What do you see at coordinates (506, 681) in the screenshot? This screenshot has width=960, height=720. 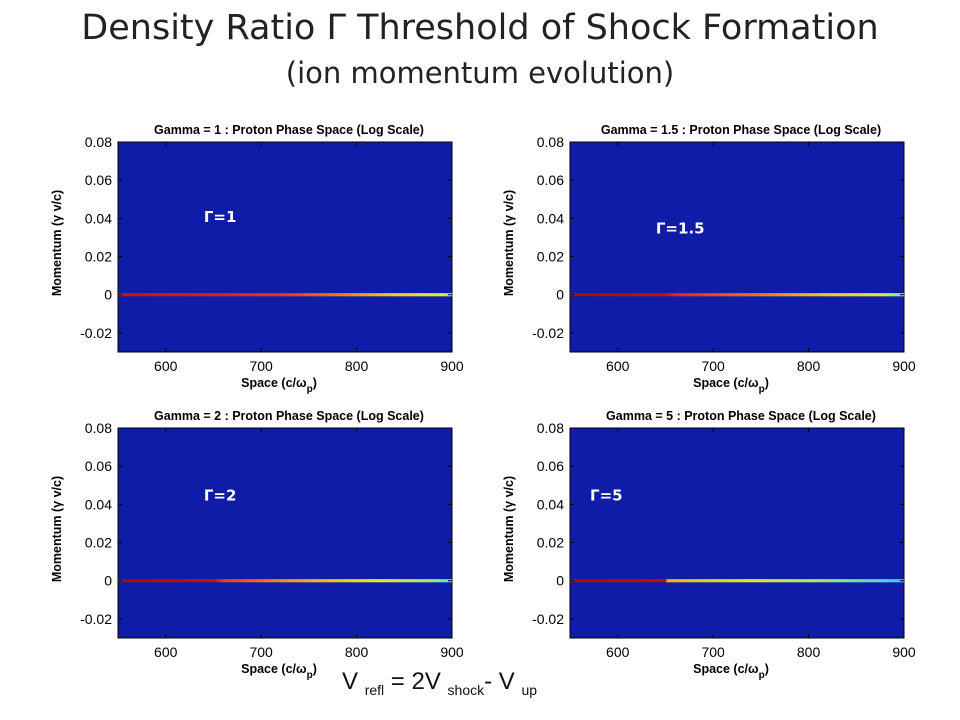 I see `formula-v-up: V` at bounding box center [506, 681].